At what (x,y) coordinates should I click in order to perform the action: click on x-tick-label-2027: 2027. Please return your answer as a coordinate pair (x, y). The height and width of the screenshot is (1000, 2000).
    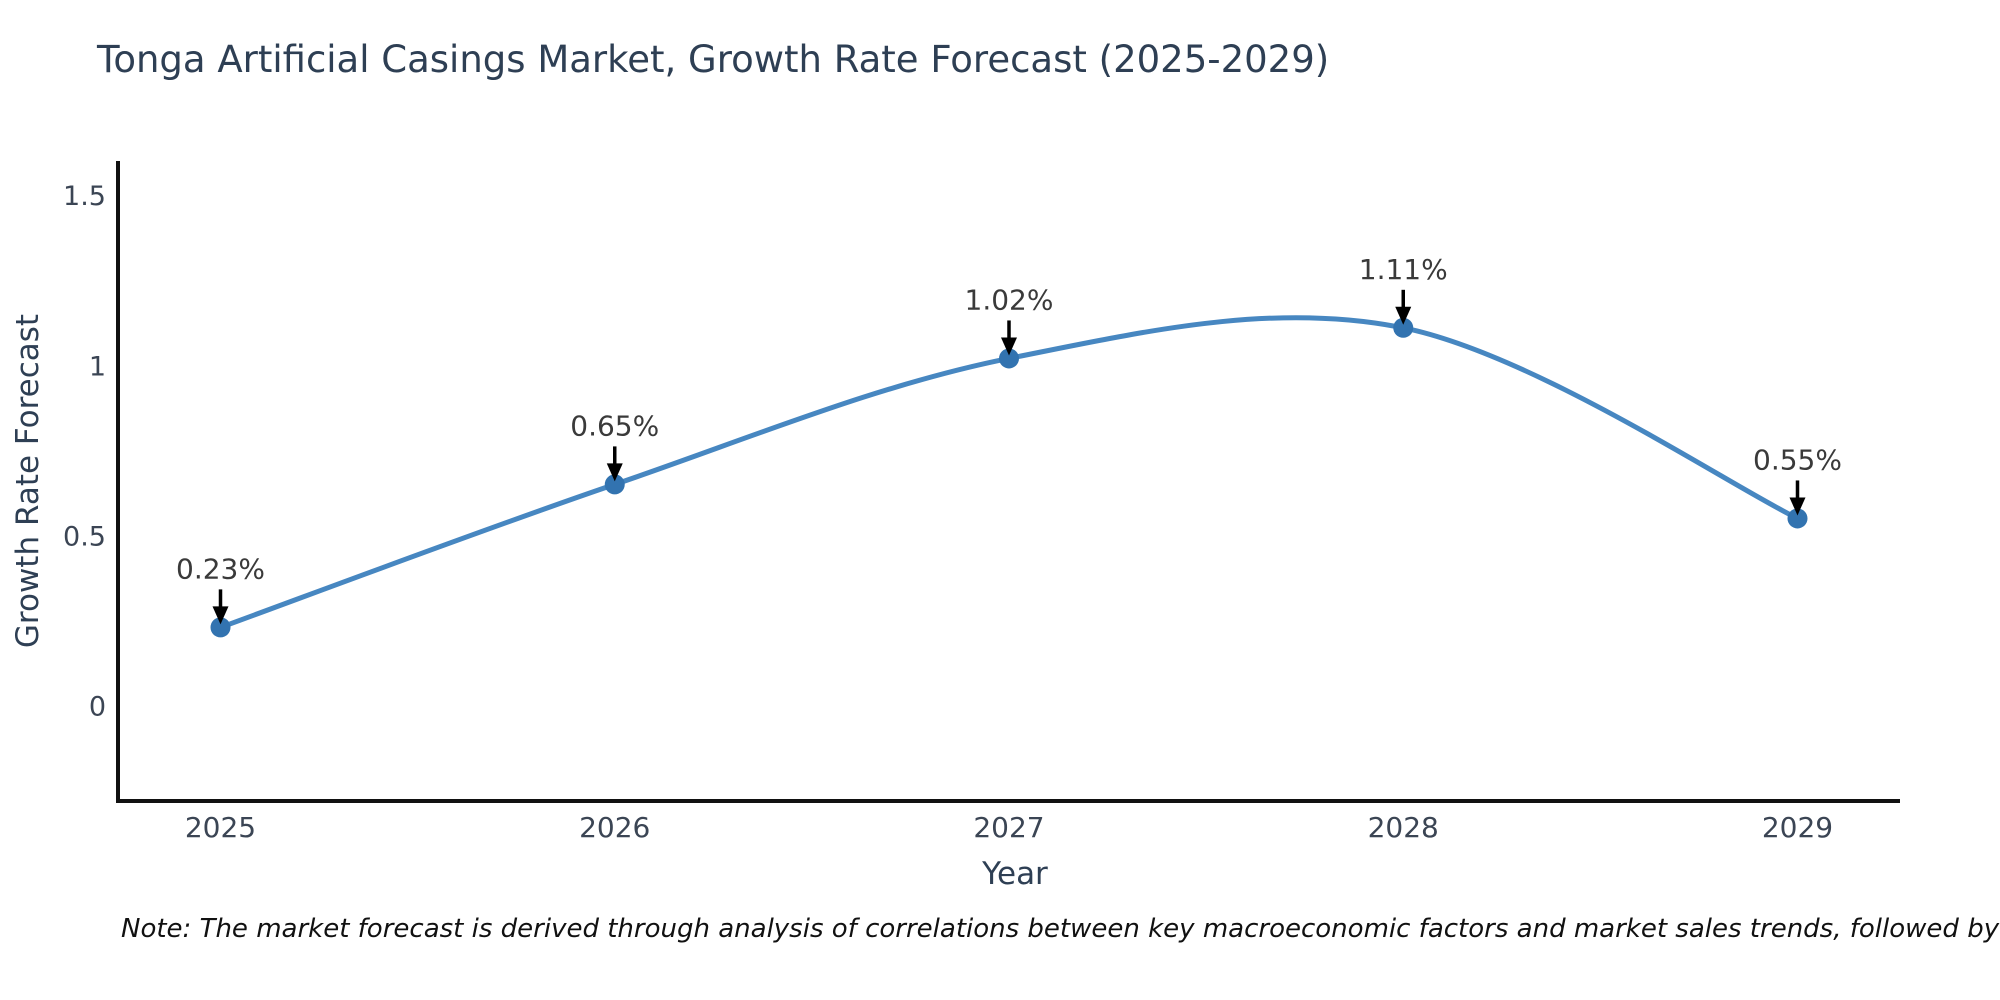
    Looking at the image, I should click on (1008, 827).